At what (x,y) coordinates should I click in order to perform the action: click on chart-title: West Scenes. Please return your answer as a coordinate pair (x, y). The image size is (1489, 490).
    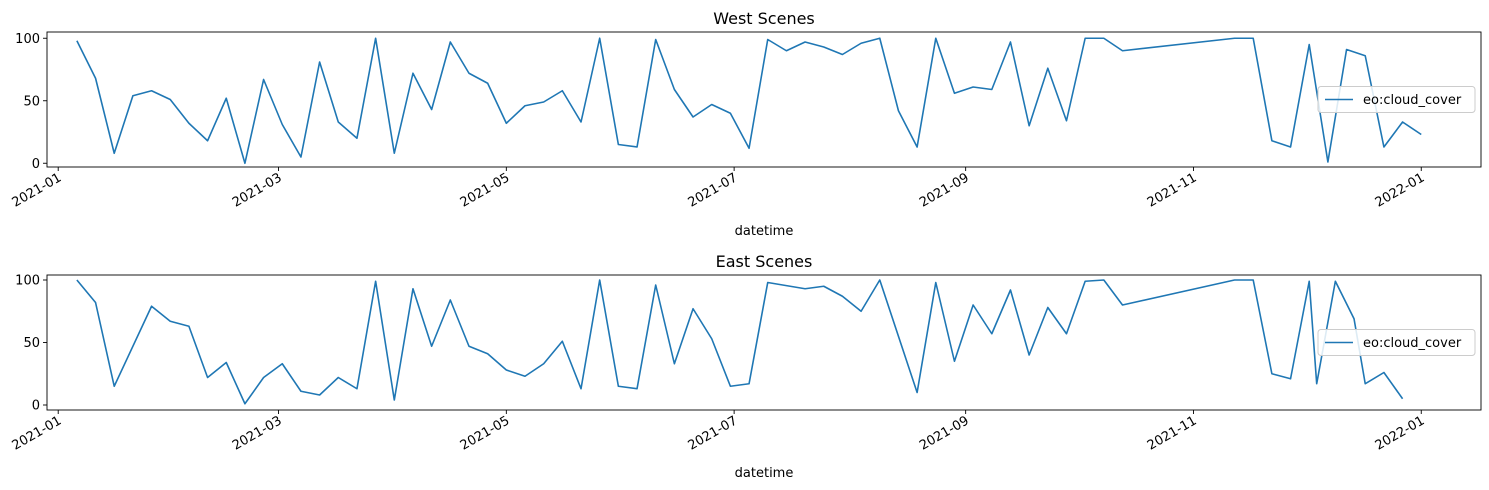
    Looking at the image, I should click on (764, 18).